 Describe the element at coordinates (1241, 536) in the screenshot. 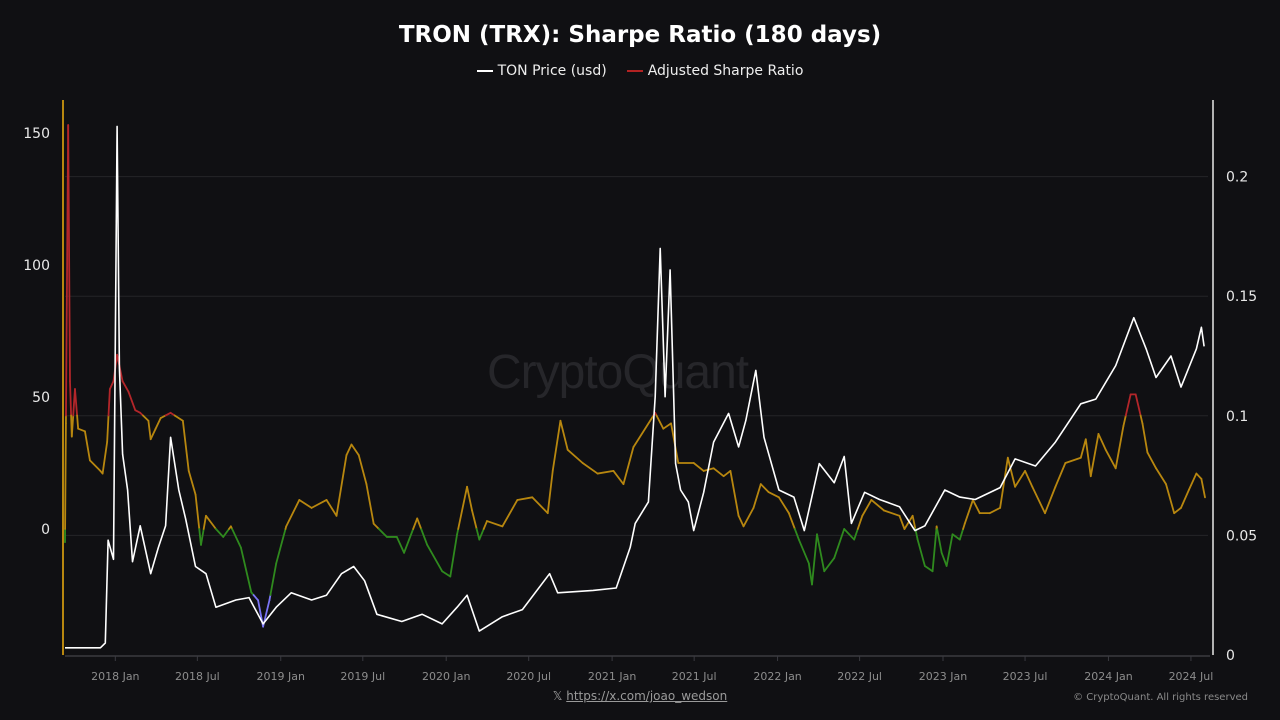

I see `y-right-tick-label: 0.05` at that location.